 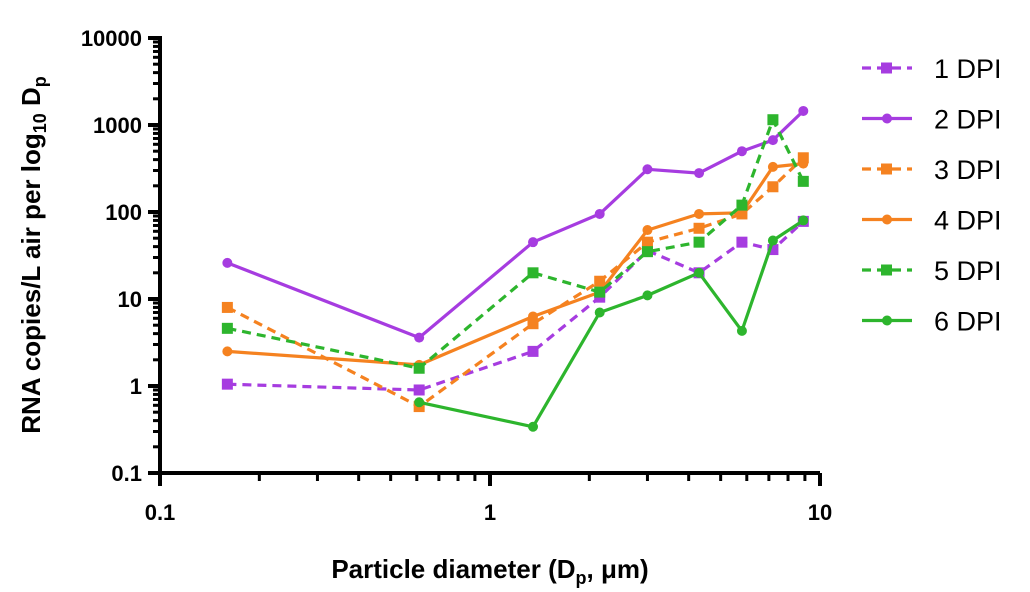 I want to click on legend-label: 1 DPI, so click(x=968, y=69).